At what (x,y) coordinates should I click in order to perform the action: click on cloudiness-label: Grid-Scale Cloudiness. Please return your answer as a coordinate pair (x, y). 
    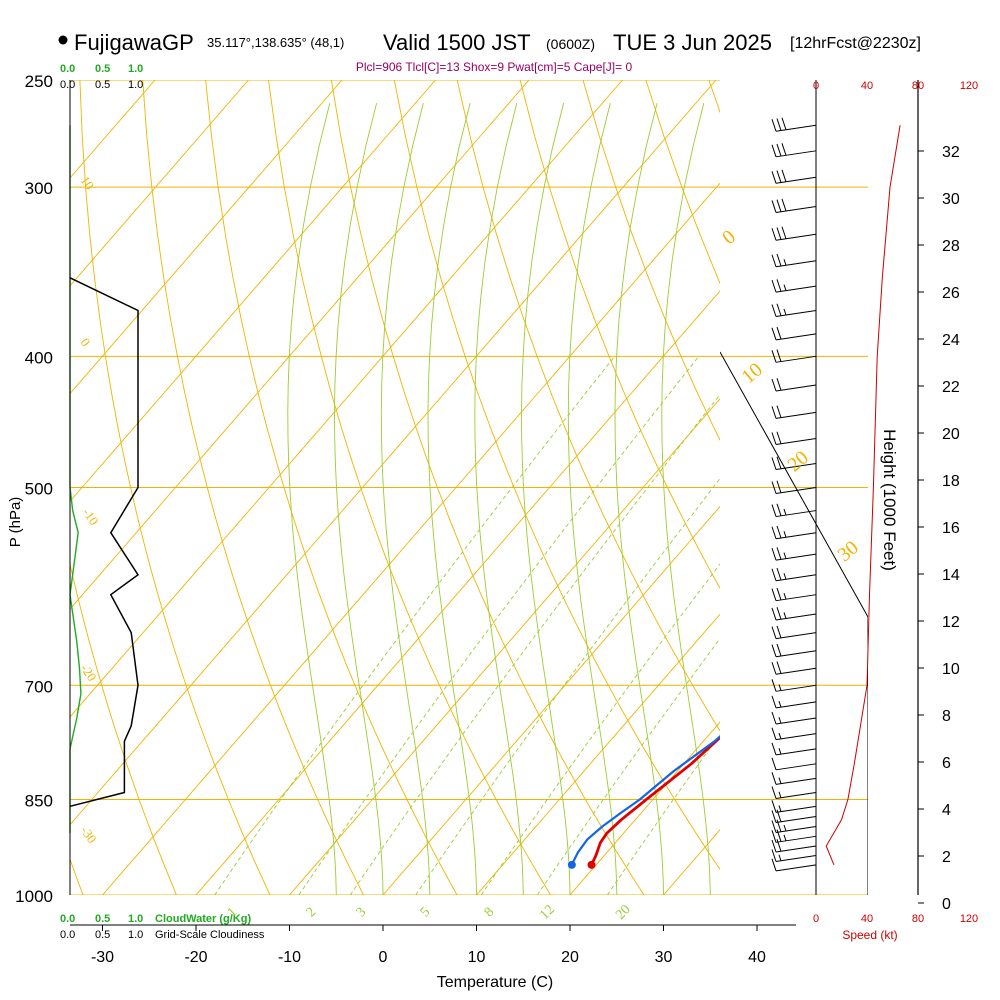
    Looking at the image, I should click on (210, 935).